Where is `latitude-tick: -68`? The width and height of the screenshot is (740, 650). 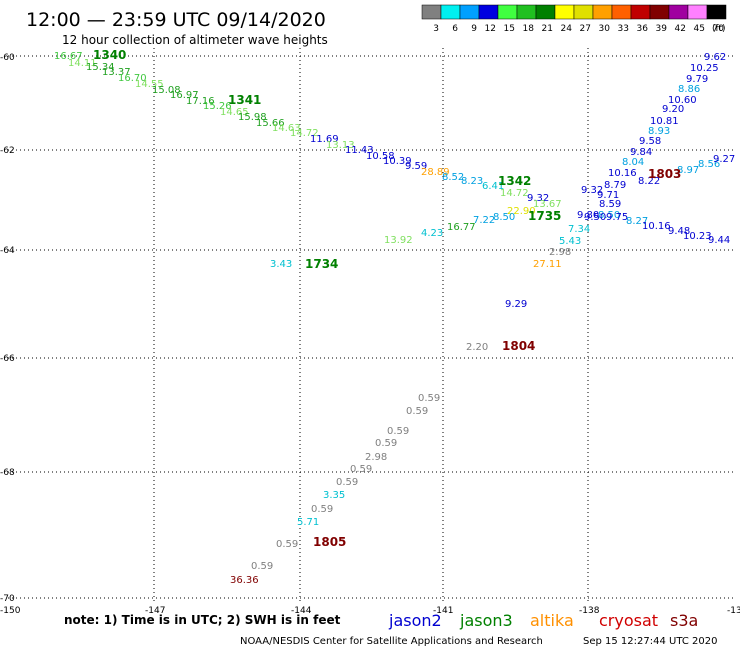 latitude-tick: -68 is located at coordinates (7, 473).